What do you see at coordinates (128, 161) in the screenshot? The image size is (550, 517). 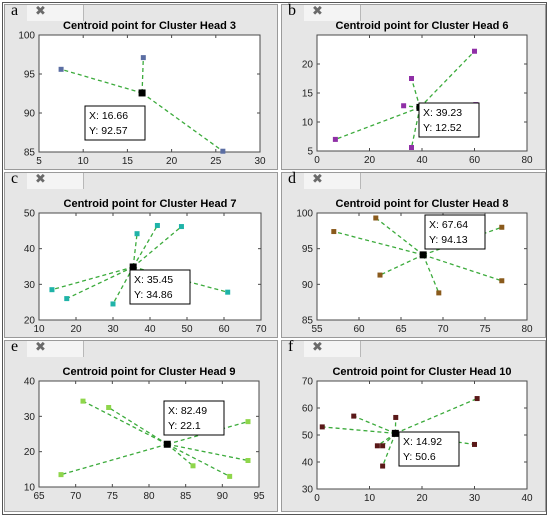 I see `x-tick-label: 15` at bounding box center [128, 161].